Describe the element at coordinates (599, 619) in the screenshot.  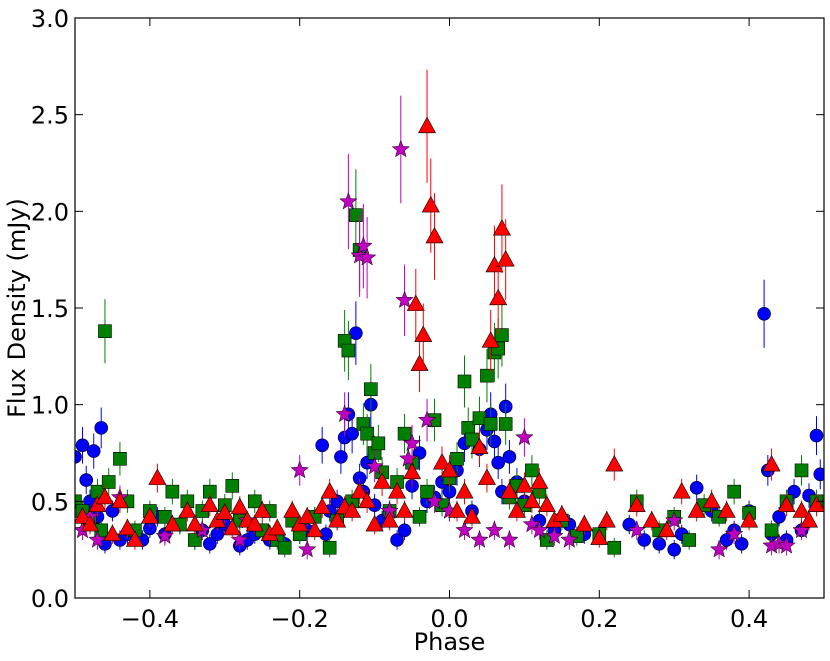
I see `x-tick-label: 0.2` at that location.